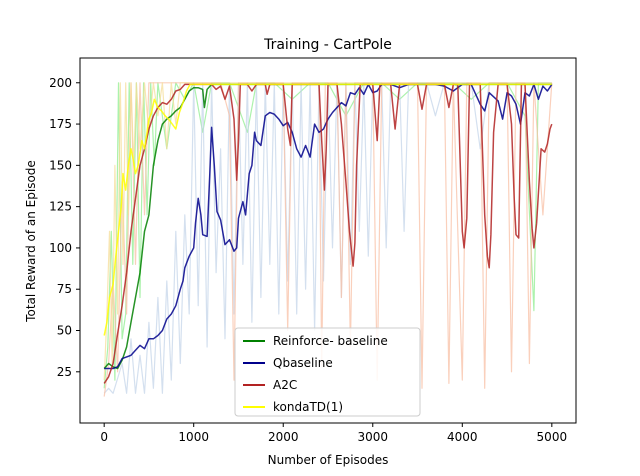  What do you see at coordinates (372, 437) in the screenshot?
I see `x-tick-label: 3000` at bounding box center [372, 437].